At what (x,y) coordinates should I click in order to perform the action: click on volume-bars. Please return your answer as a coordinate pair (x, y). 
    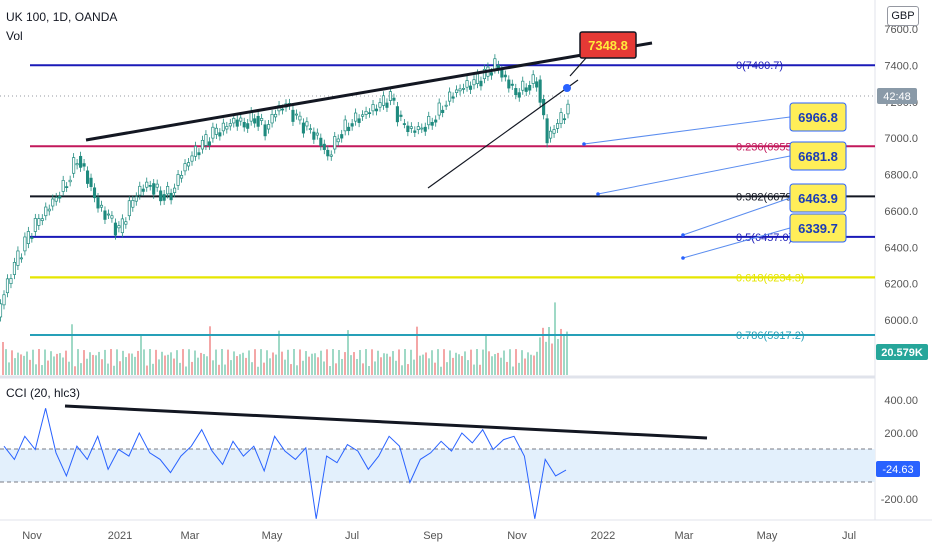
    Looking at the image, I should click on (285, 338).